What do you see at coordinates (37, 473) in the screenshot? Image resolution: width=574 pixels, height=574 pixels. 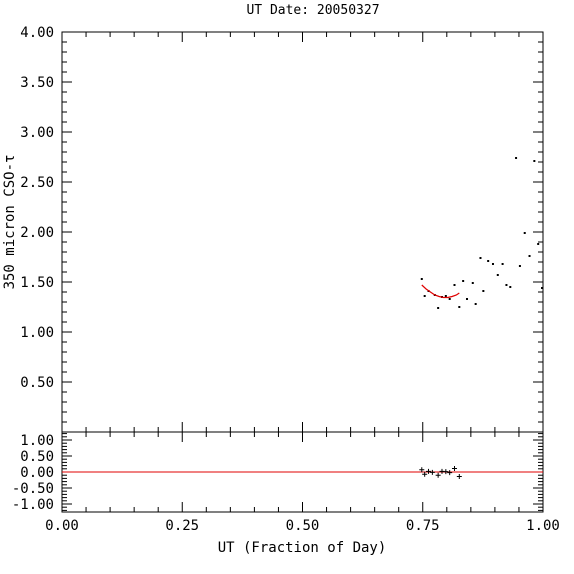 I see `residual-tick-label: 0.00` at bounding box center [37, 473].